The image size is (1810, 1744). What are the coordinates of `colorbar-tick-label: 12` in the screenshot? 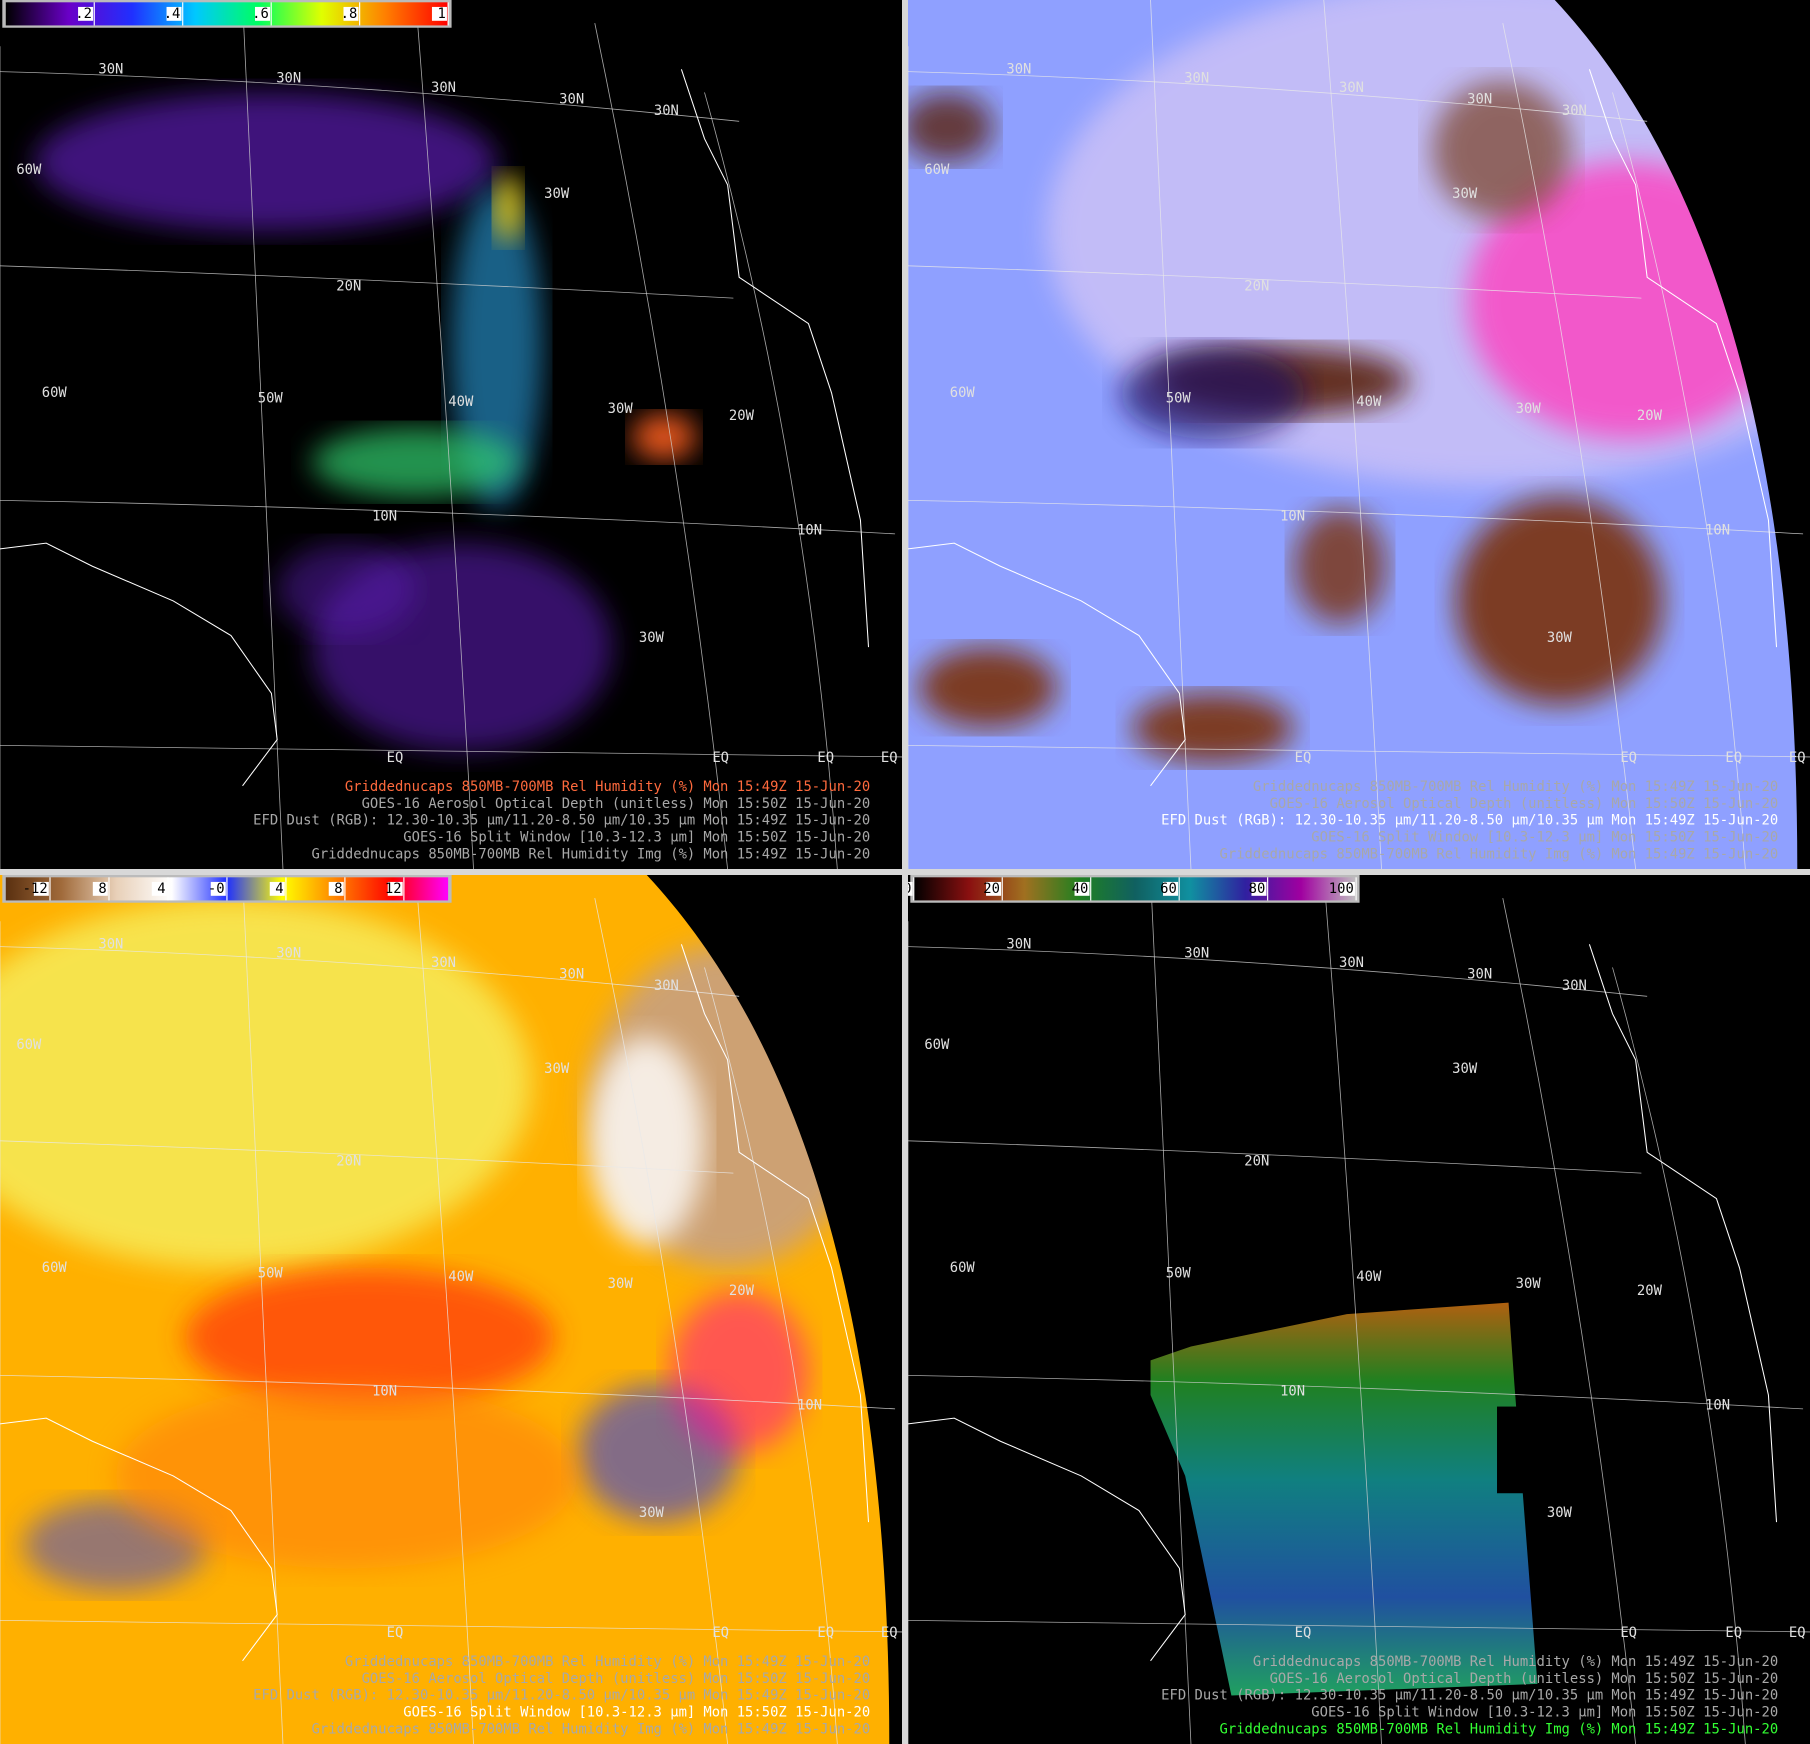 It's located at (393, 889).